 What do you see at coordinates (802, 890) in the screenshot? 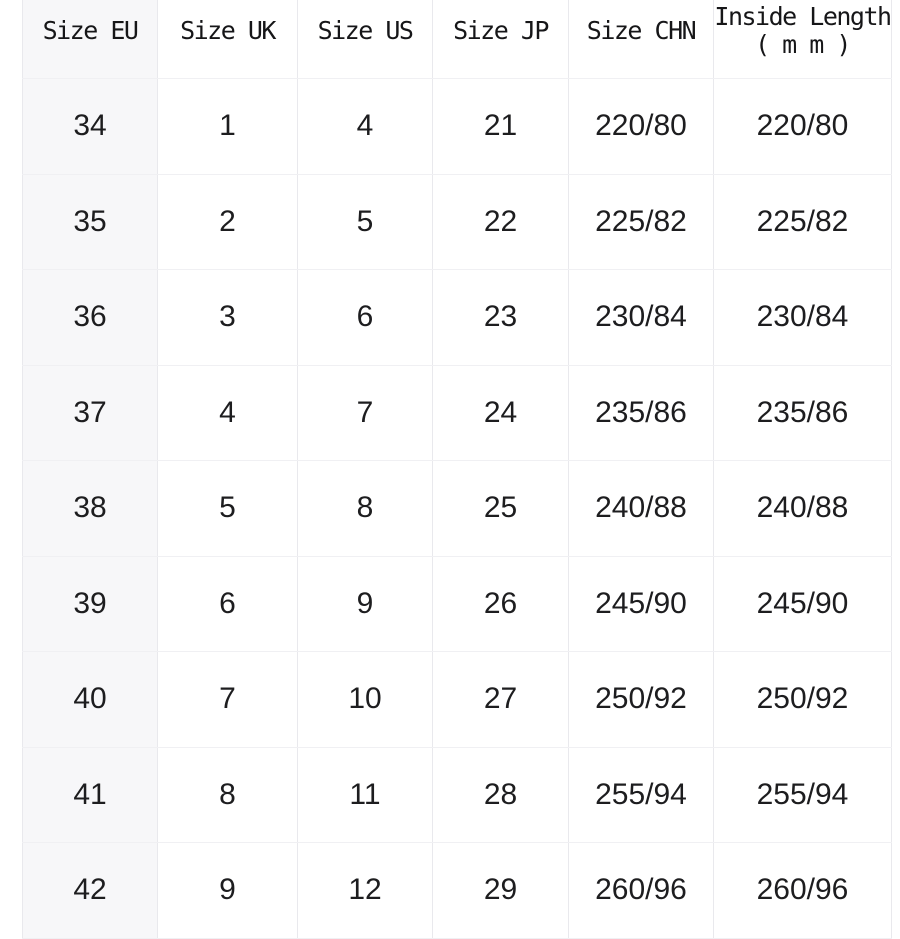
I see `cell-inside-length: 260/96` at bounding box center [802, 890].